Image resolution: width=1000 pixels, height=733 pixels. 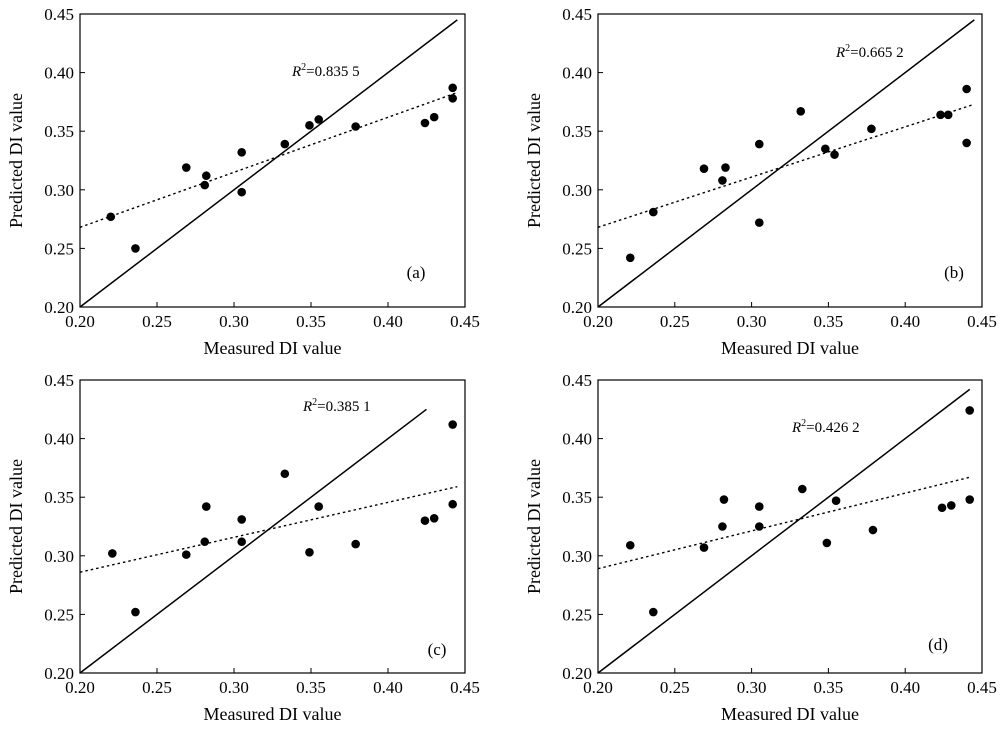 I want to click on r2-annotation: R2=0.665 2, so click(x=869, y=52).